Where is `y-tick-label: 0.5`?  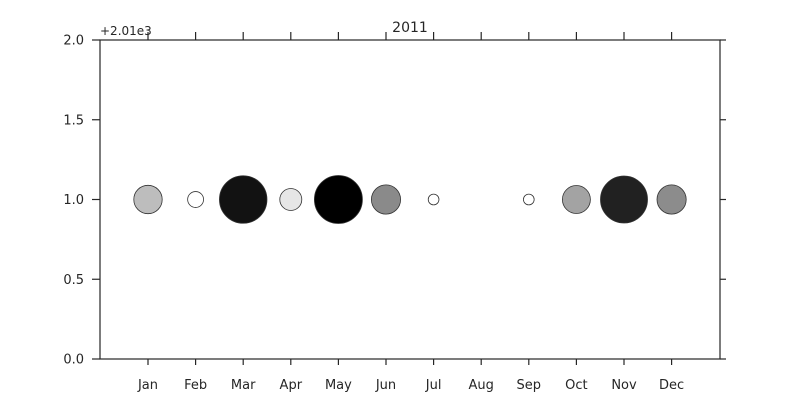
y-tick-label: 0.5 is located at coordinates (73, 280).